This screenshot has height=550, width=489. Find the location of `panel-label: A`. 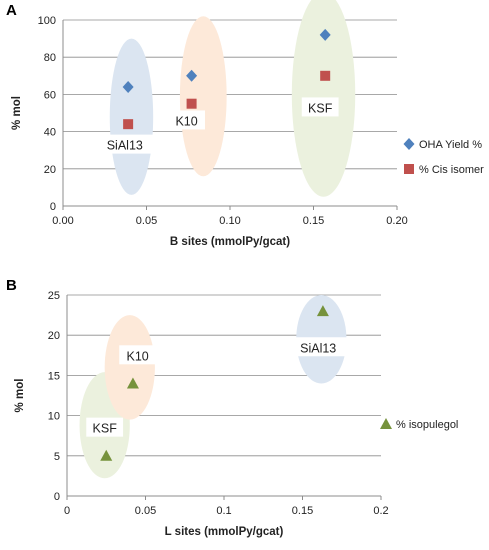

panel-label: A is located at coordinates (11, 10).